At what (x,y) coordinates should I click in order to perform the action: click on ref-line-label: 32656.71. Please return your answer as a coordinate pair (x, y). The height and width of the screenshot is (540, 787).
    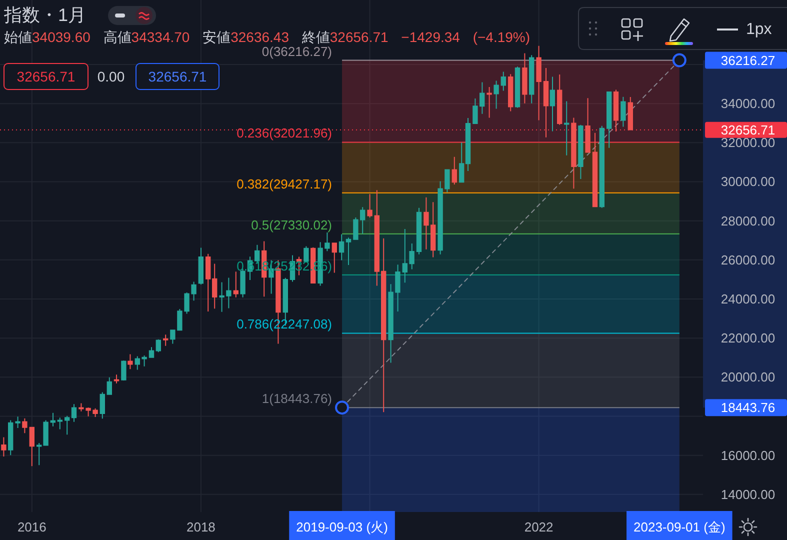
    Looking at the image, I should click on (748, 130).